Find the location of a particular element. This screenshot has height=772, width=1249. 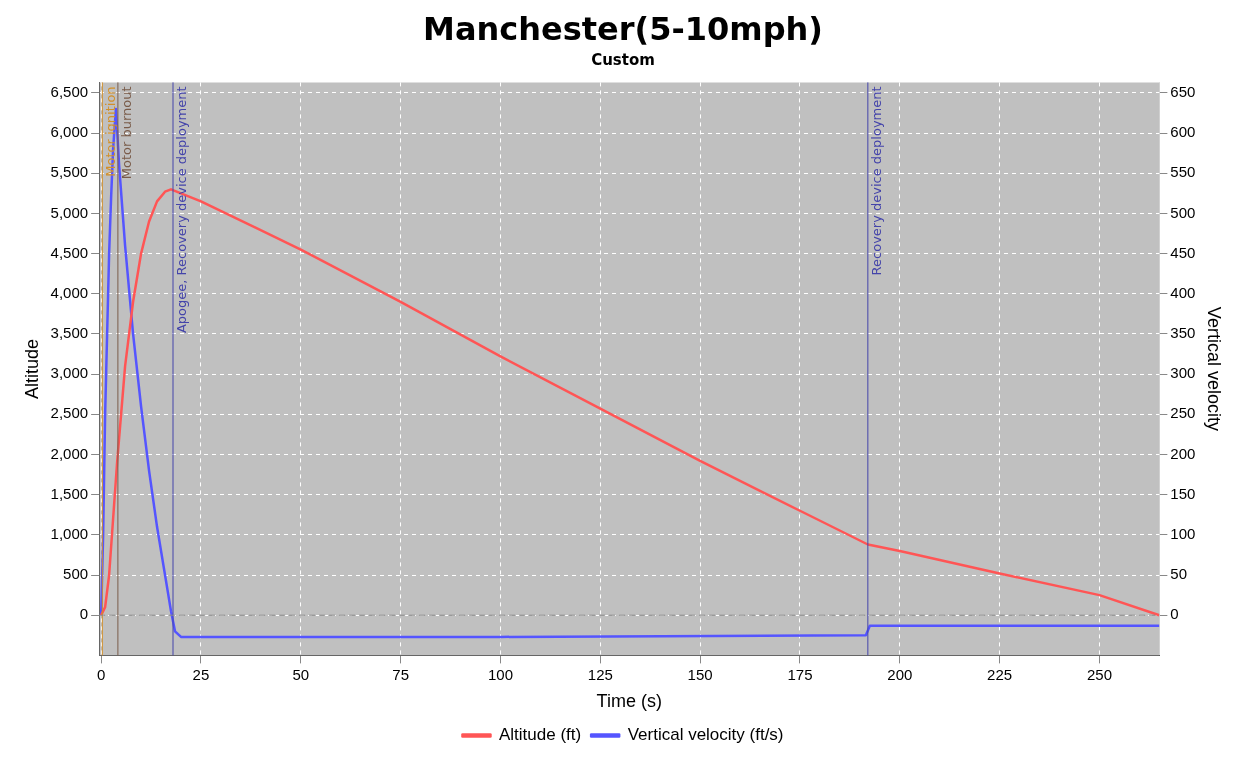

y2-tick-label: 50 is located at coordinates (1179, 574).